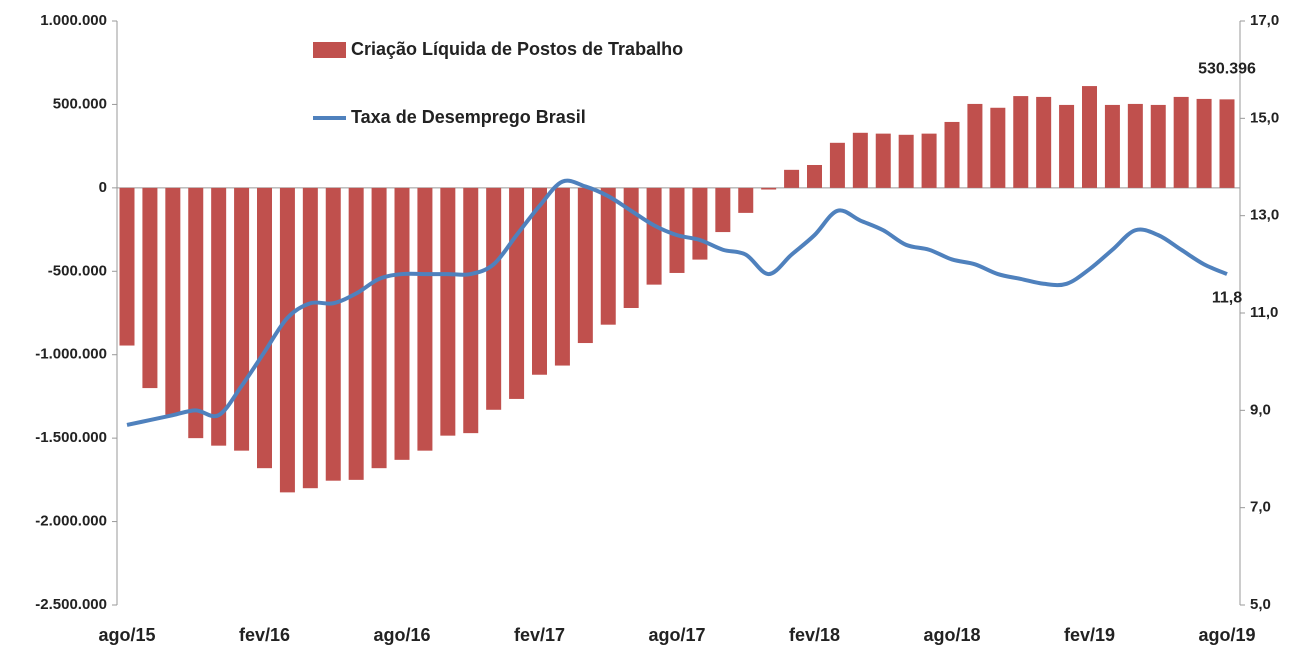 This screenshot has height=649, width=1297. Describe the element at coordinates (71, 437) in the screenshot. I see `y-tick-label: -1.500.000` at that location.